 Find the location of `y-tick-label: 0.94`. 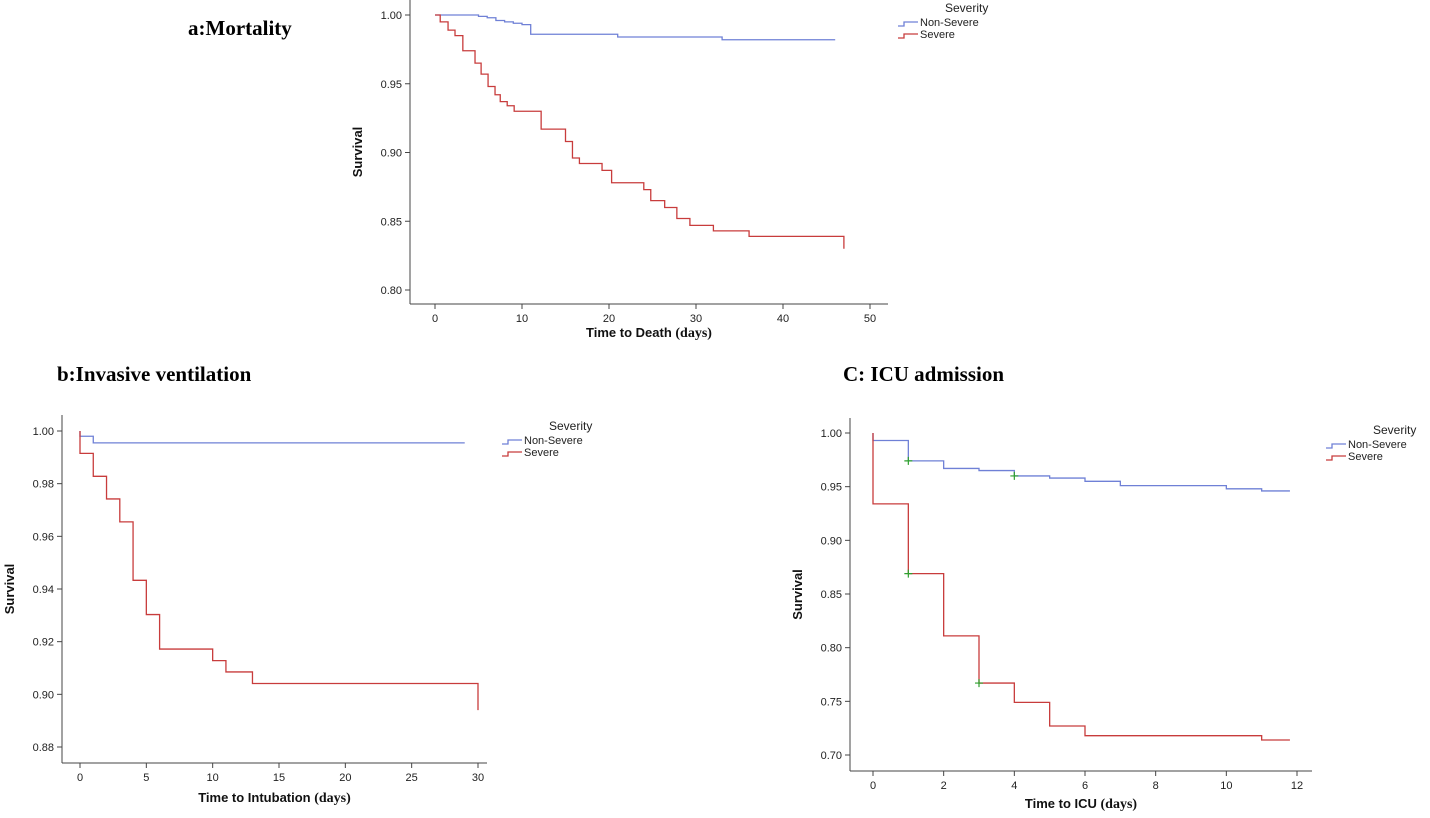

y-tick-label: 0.94 is located at coordinates (43, 590).